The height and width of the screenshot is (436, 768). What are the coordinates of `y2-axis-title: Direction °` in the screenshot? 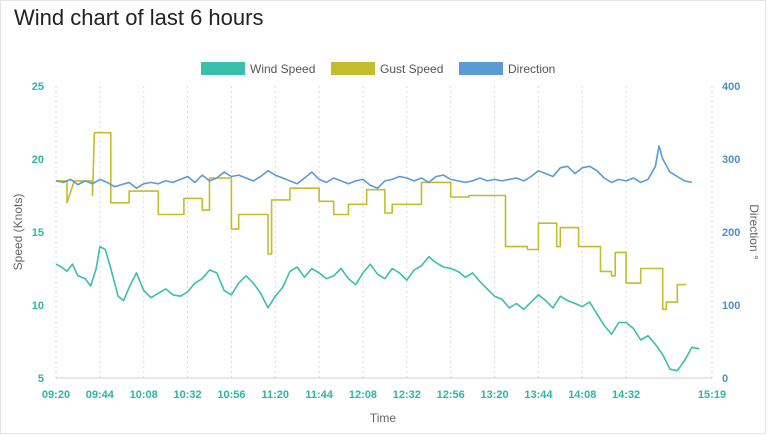 It's located at (754, 232).